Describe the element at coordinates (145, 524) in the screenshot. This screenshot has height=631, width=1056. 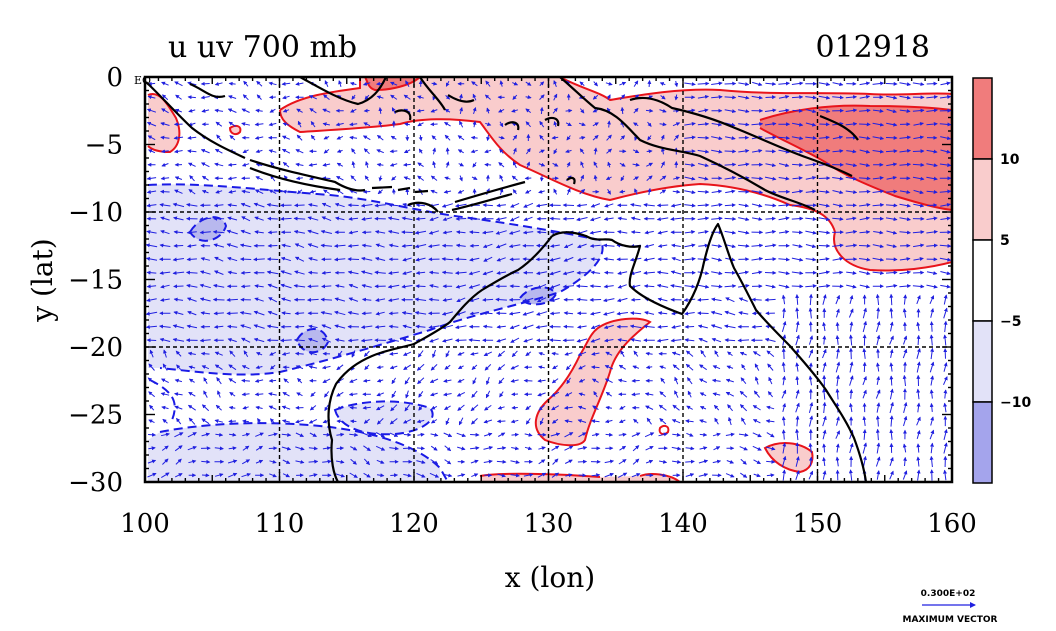
I see `x-tick-label: 100` at that location.